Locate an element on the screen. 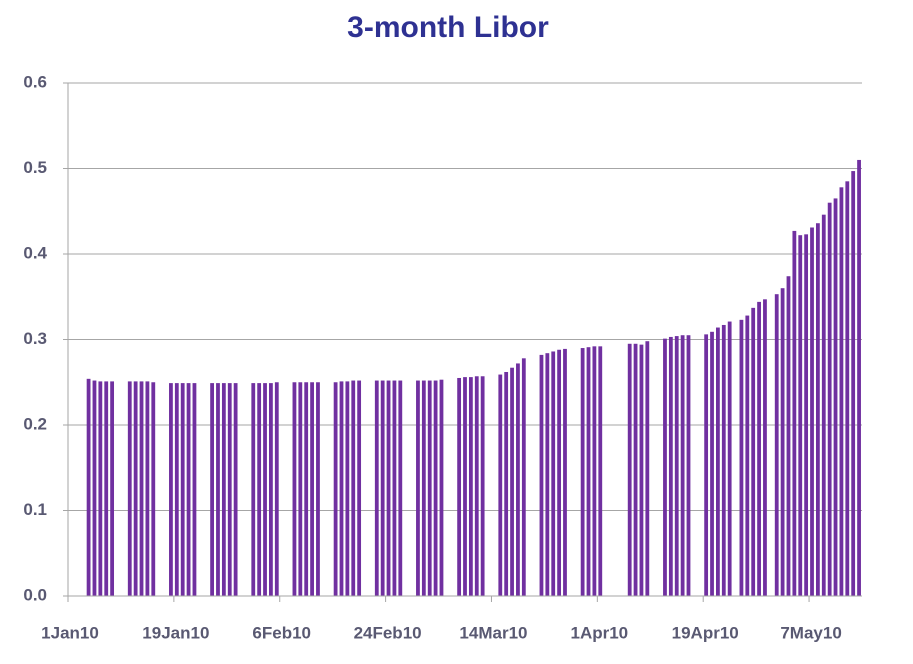 This screenshot has width=913, height=664. y-tick-label: 0.3 is located at coordinates (35, 338).